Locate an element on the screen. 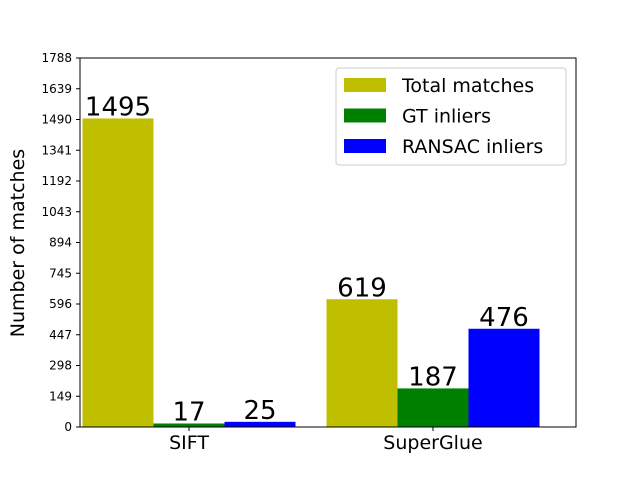 The height and width of the screenshot is (484, 640). y-tick-label: 1490 is located at coordinates (56, 120).